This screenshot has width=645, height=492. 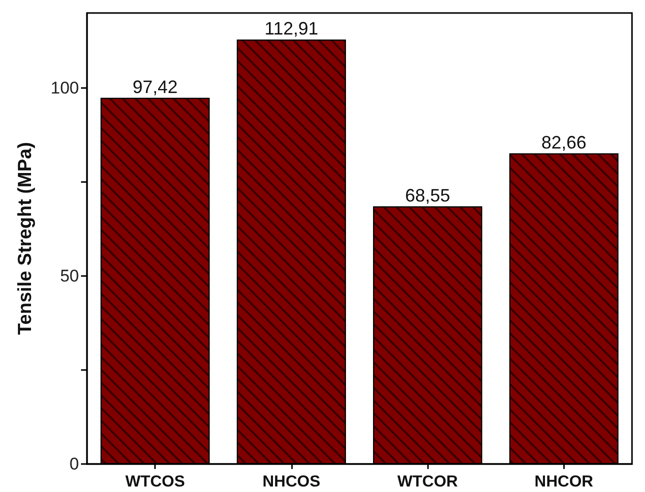 I want to click on y-tick-label: 50, so click(x=69, y=276).